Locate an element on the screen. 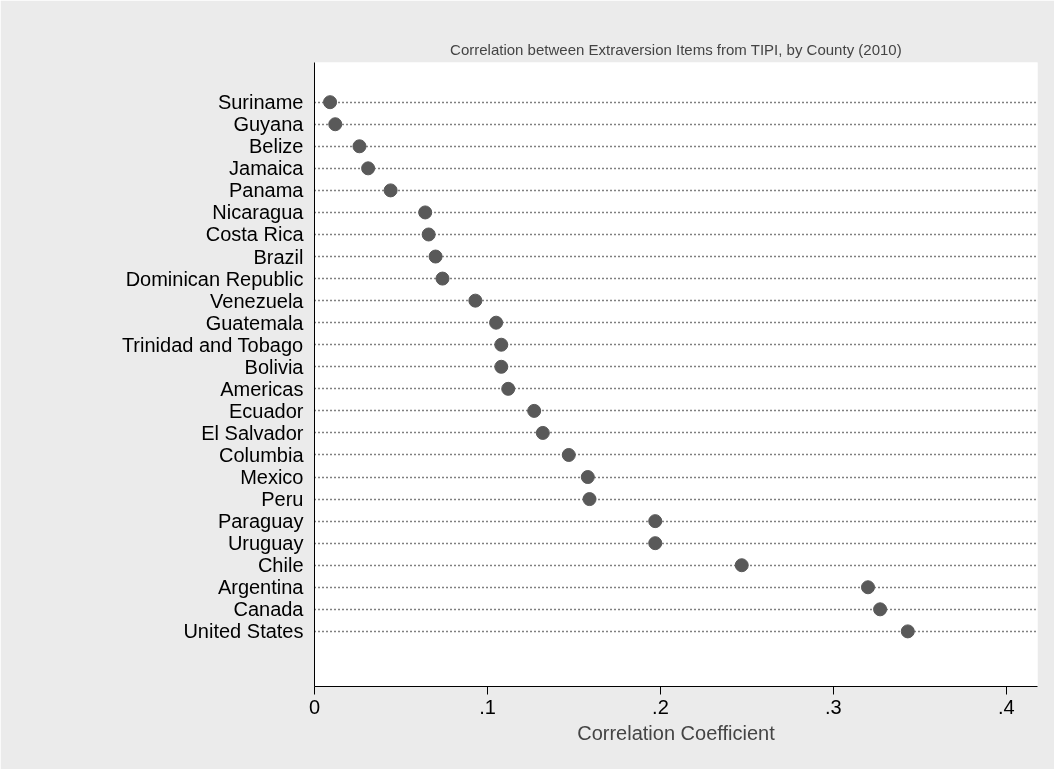 The width and height of the screenshot is (1054, 769). y-tick-label: Trinidad and Tobago is located at coordinates (212, 344).